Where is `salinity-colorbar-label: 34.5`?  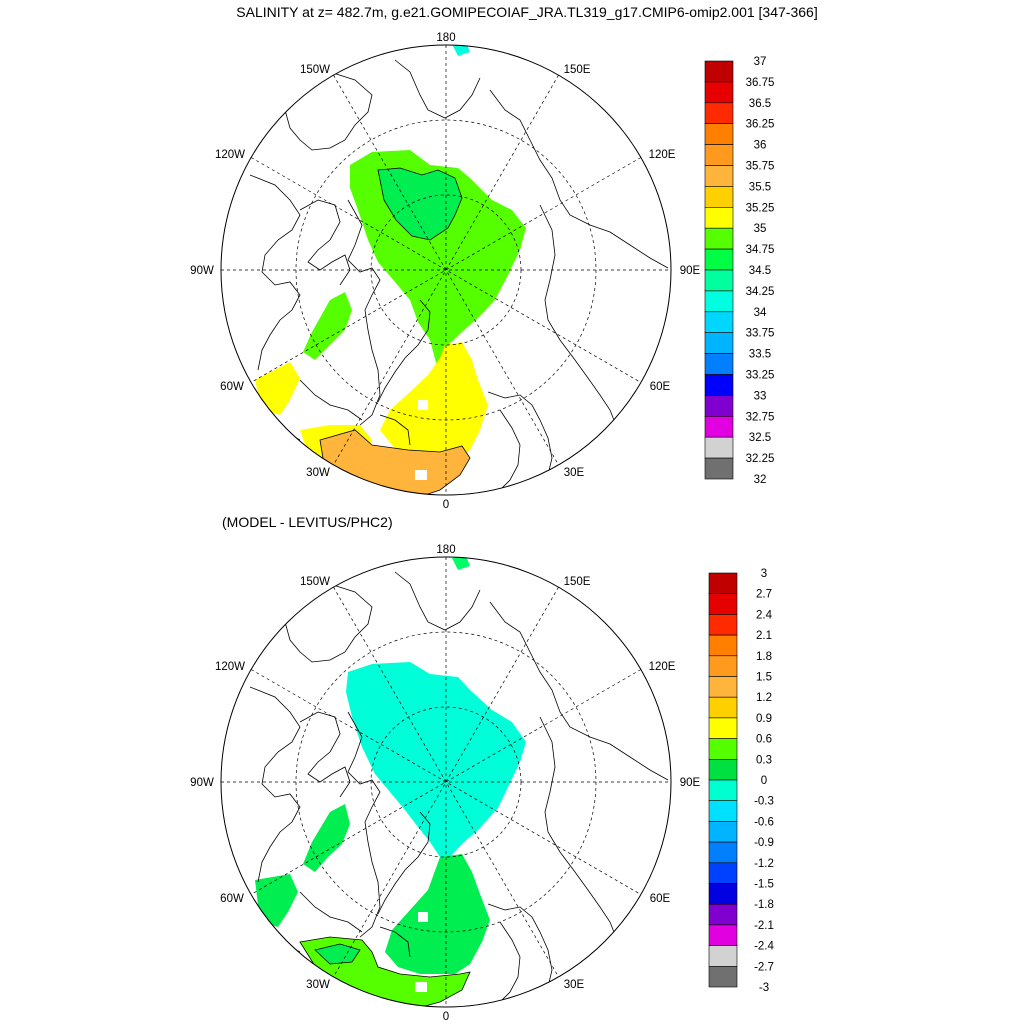
salinity-colorbar-label: 34.5 is located at coordinates (760, 271).